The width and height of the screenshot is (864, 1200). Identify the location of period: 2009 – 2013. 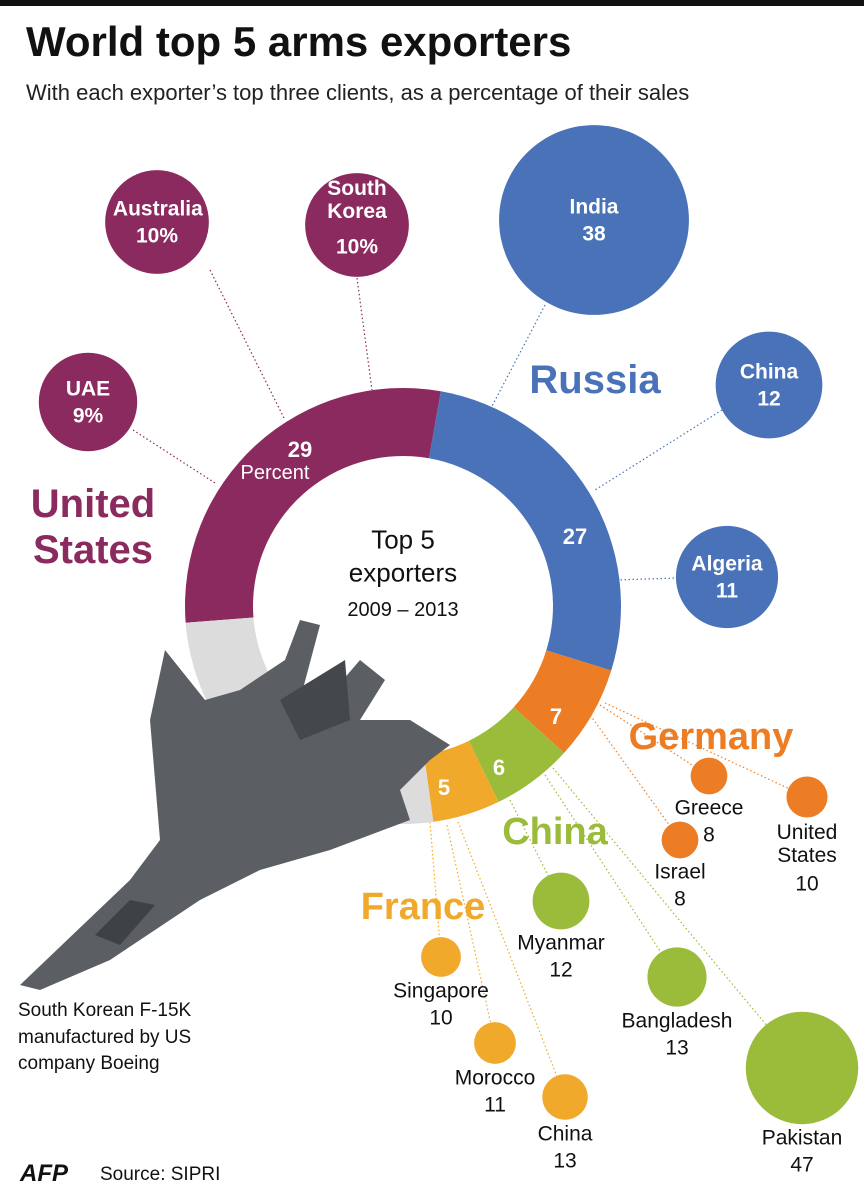
(403, 610).